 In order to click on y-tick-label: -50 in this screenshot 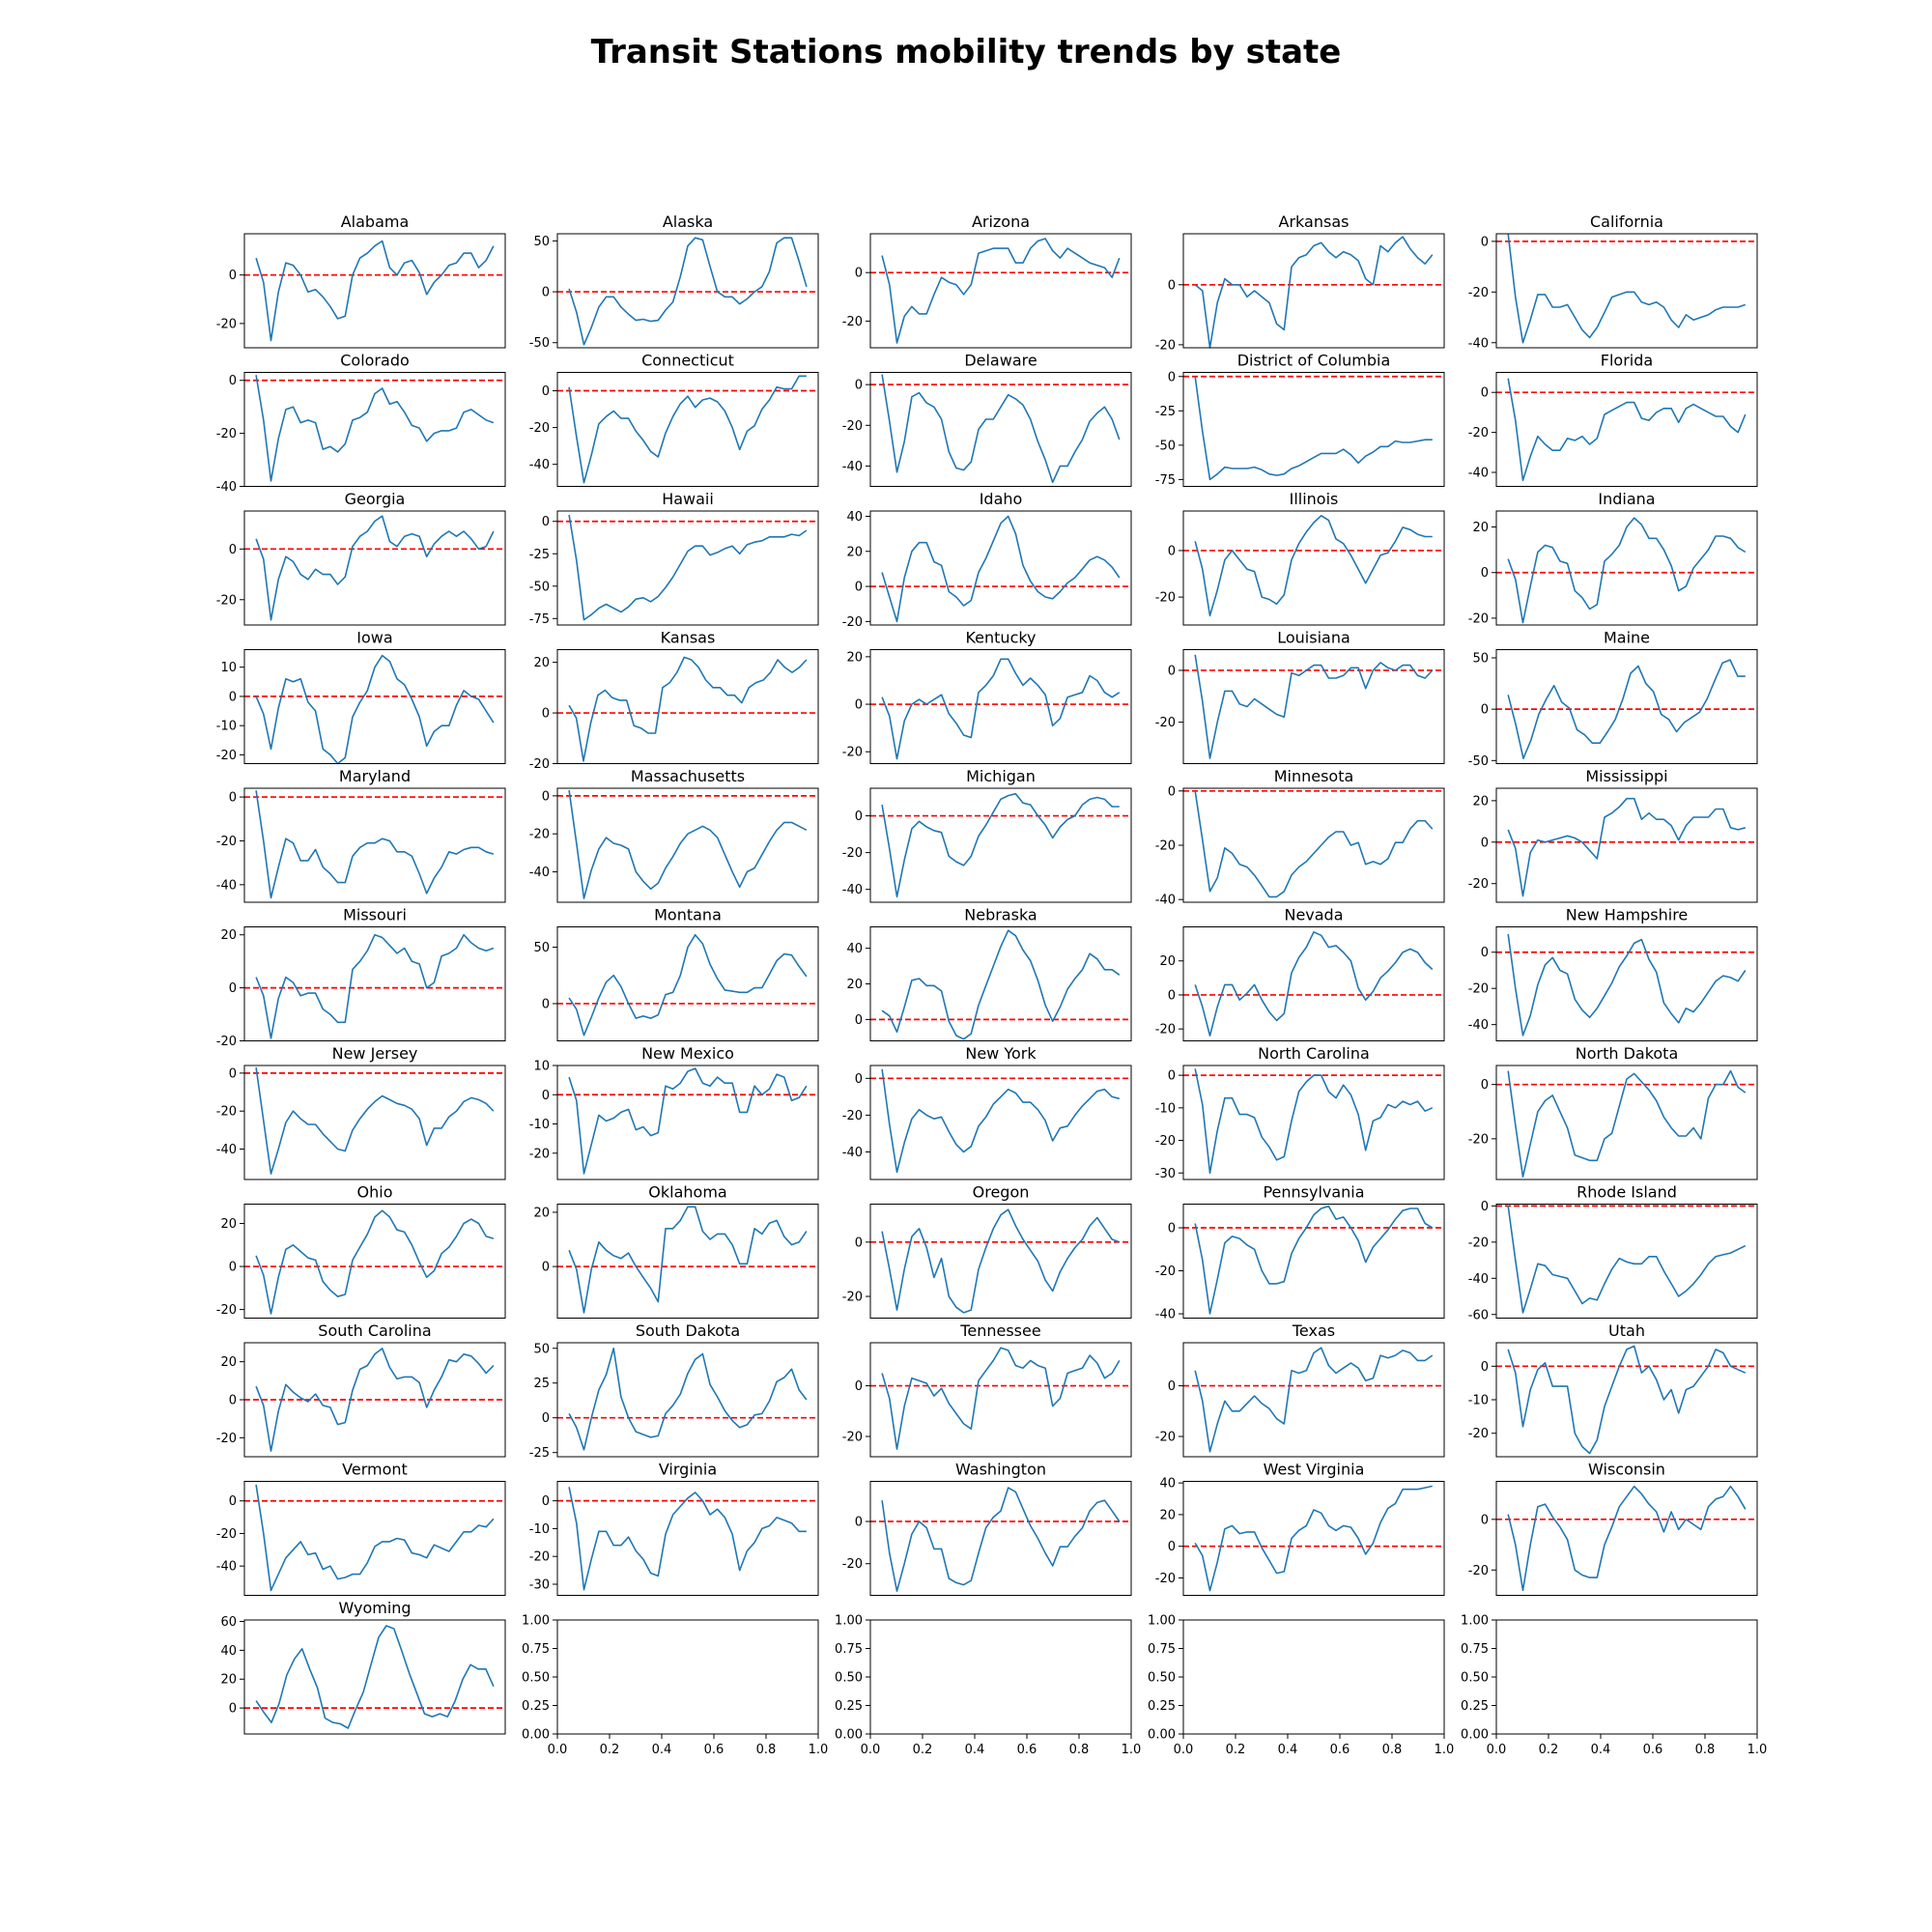, I will do `click(539, 587)`.